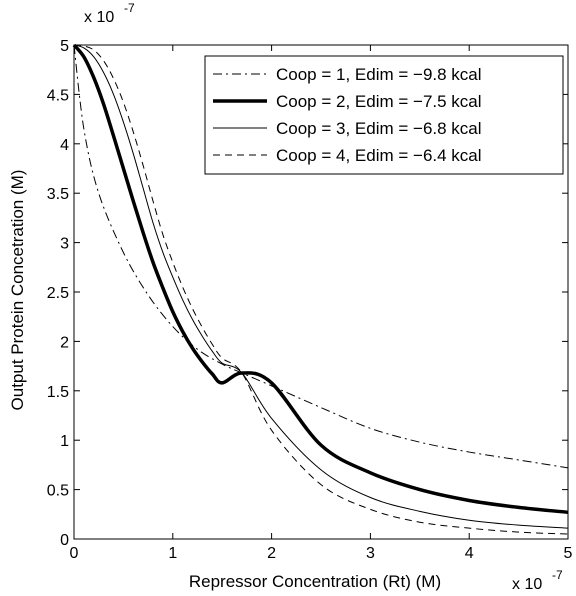 The image size is (576, 596). Describe the element at coordinates (64, 46) in the screenshot. I see `y-tick-label: 5` at that location.